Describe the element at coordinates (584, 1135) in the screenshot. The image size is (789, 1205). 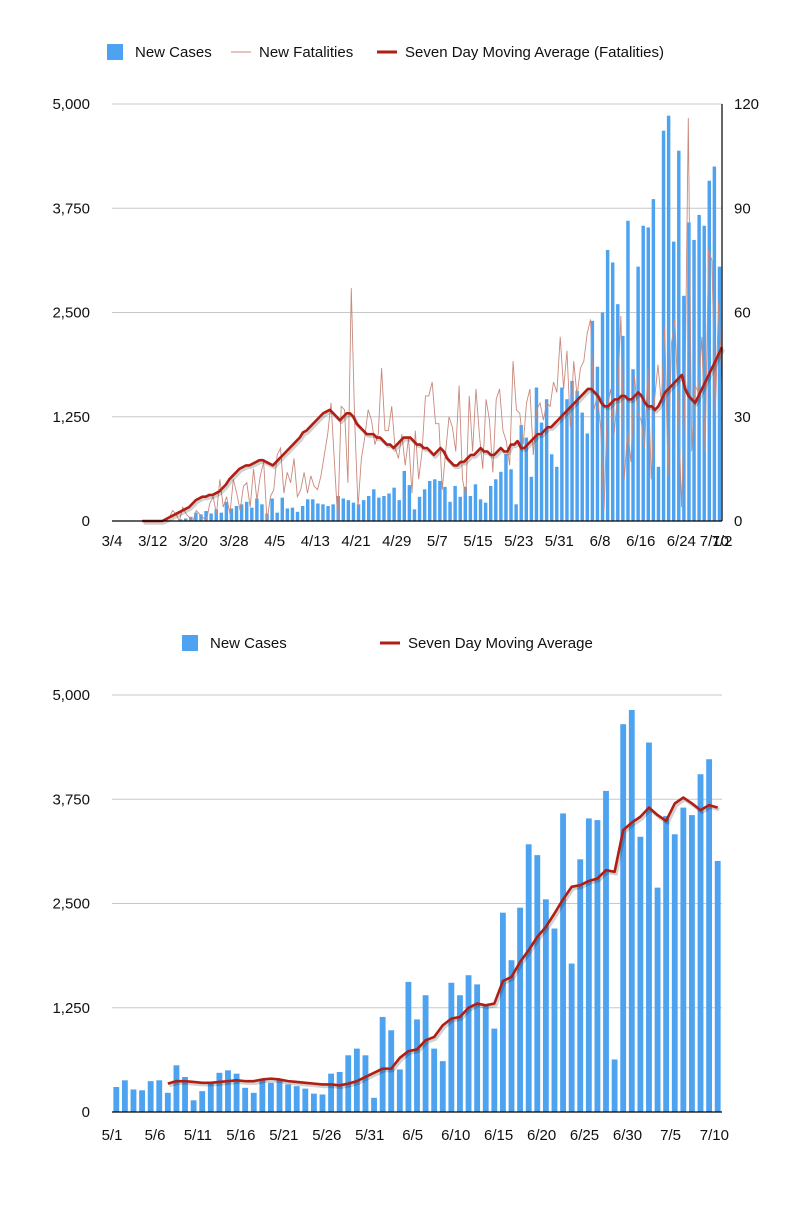
I see `x-tick-label: 6/25` at that location.